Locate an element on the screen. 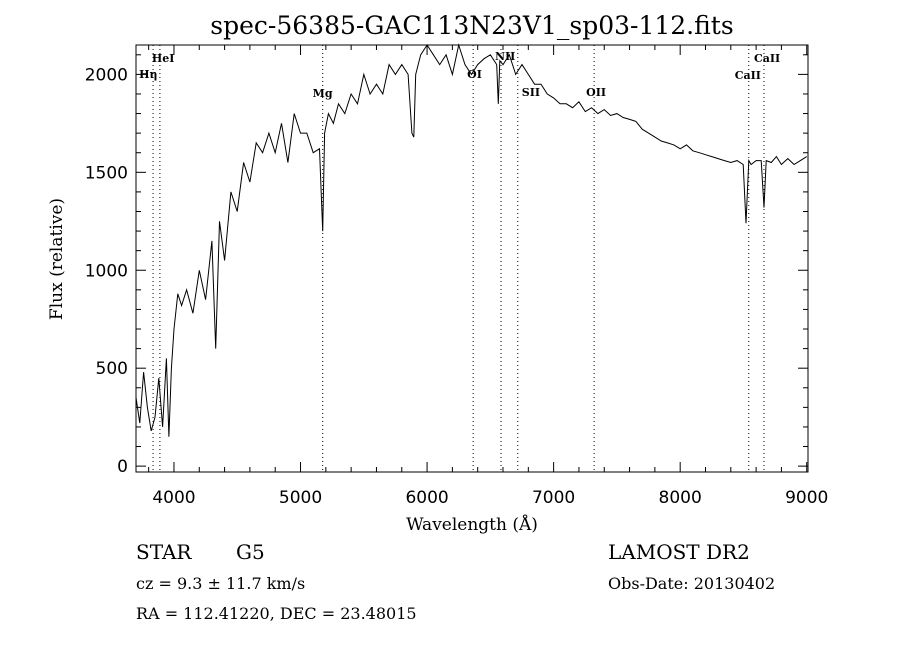 The width and height of the screenshot is (900, 650). object-type-label: STAR is located at coordinates (164, 552).